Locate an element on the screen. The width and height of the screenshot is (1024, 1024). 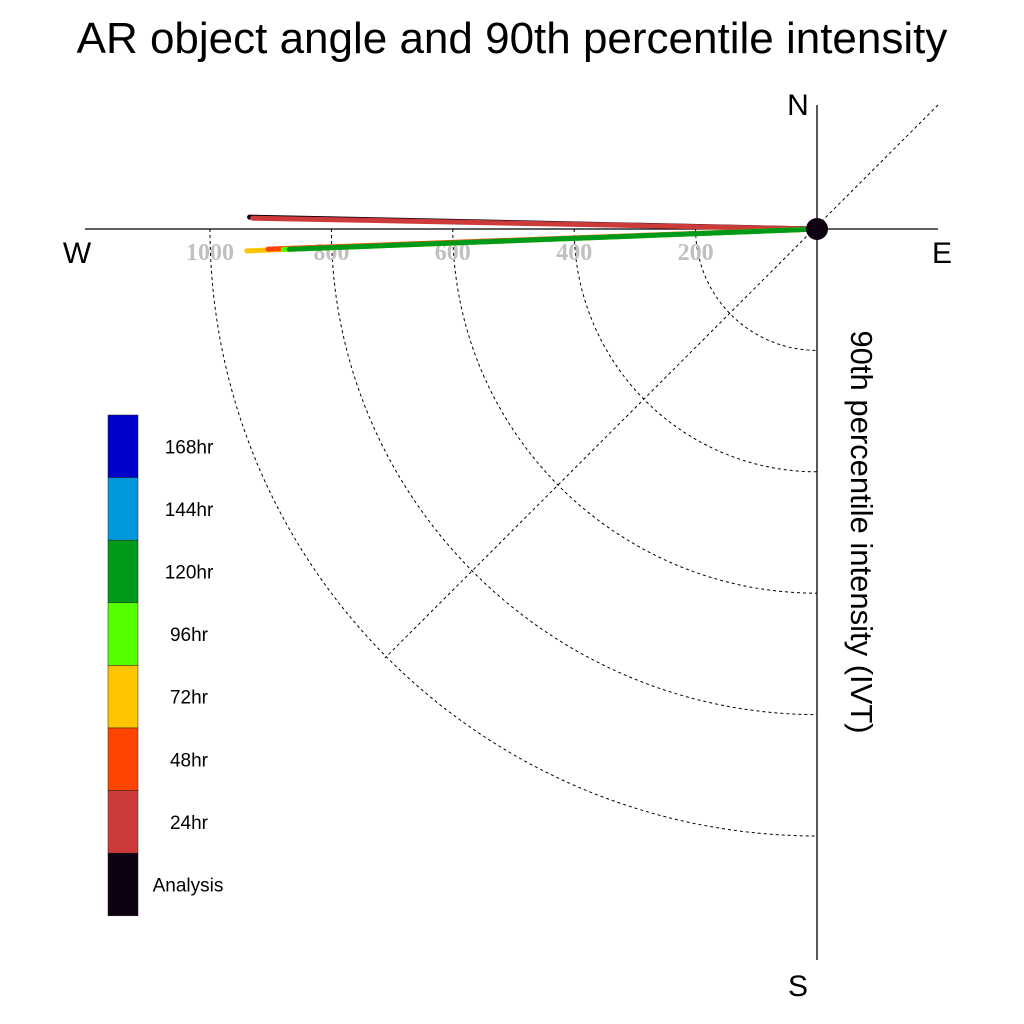
legend: 168hr 144hr 120hr 96hr 72hr 48hr 24hr Analysis is located at coordinates (165, 665).